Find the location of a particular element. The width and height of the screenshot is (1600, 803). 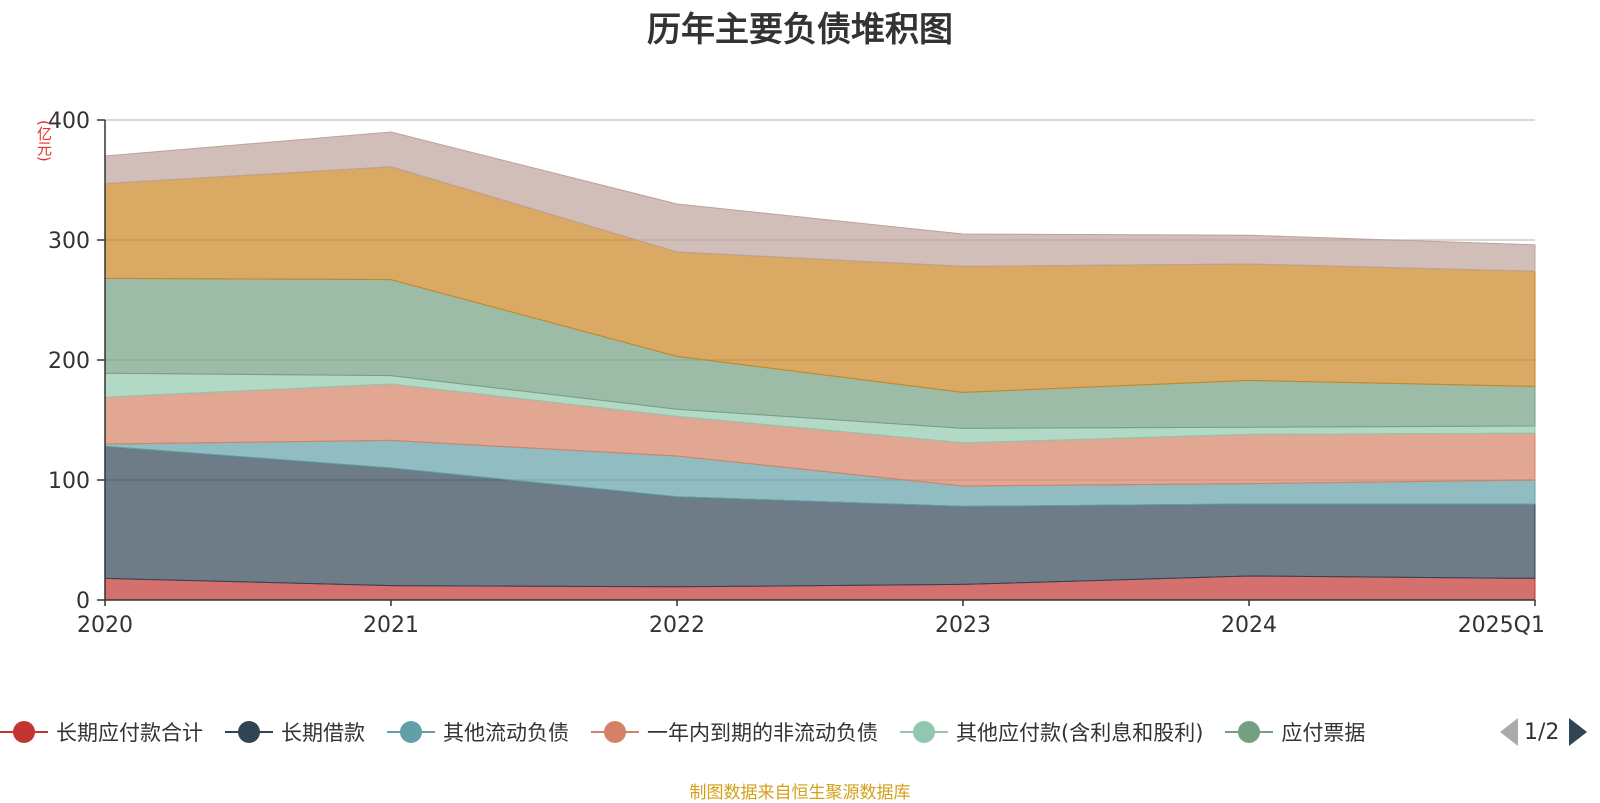

legend-page-indicator: 1/2 is located at coordinates (1542, 732).